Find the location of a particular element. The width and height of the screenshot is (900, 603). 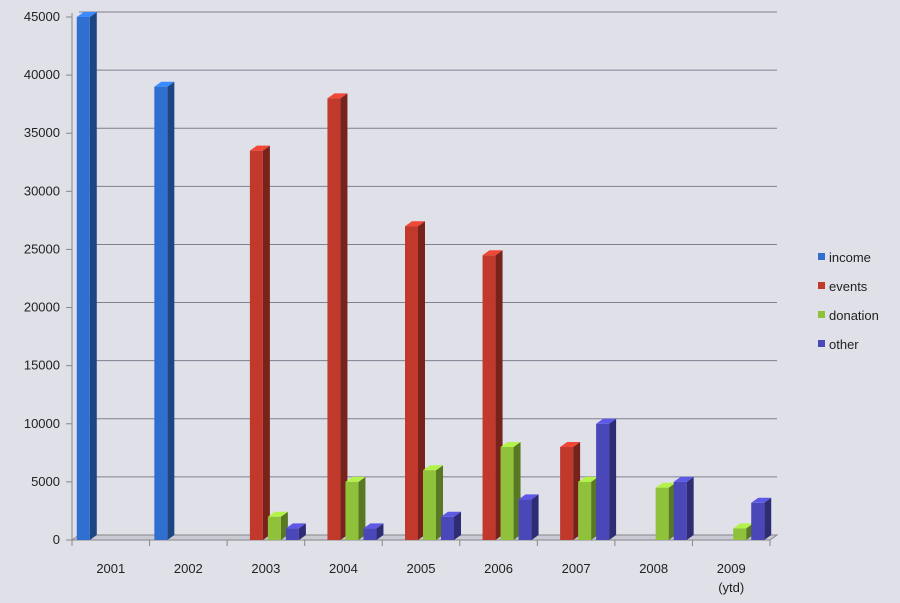

x-tick-label: 2006 is located at coordinates (498, 568).